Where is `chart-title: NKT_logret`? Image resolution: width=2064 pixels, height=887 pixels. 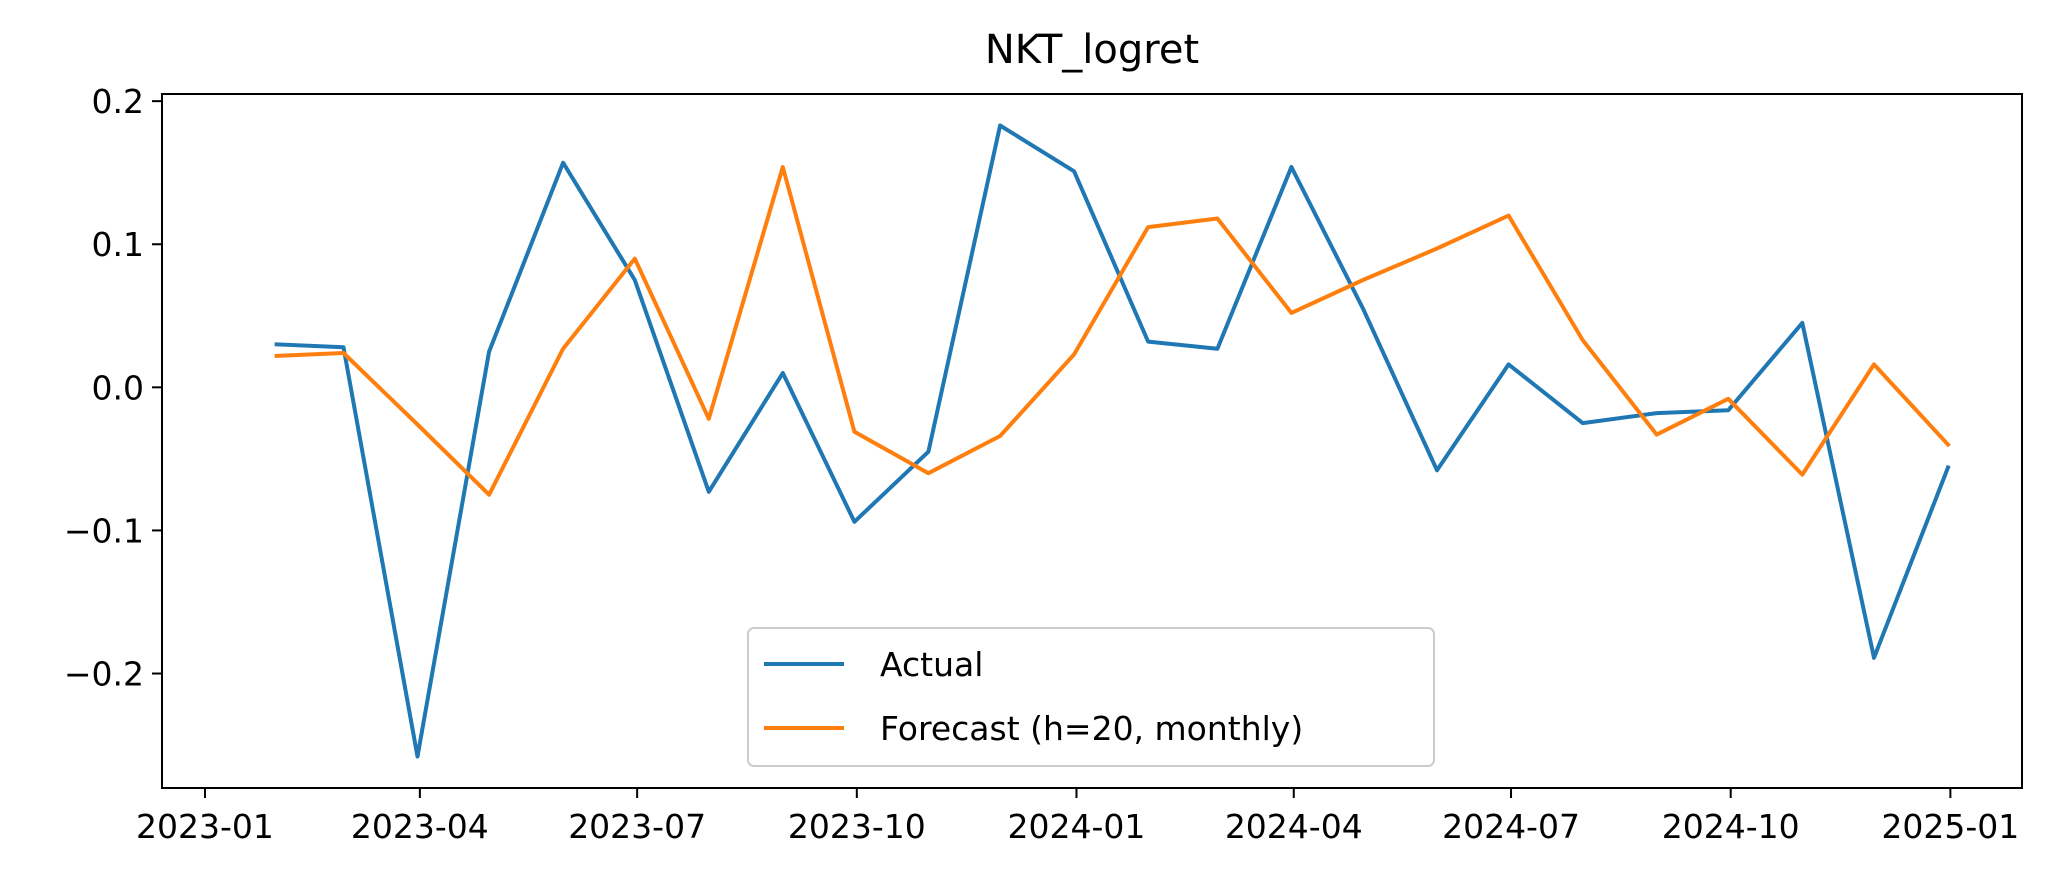
chart-title: NKT_logret is located at coordinates (1092, 50).